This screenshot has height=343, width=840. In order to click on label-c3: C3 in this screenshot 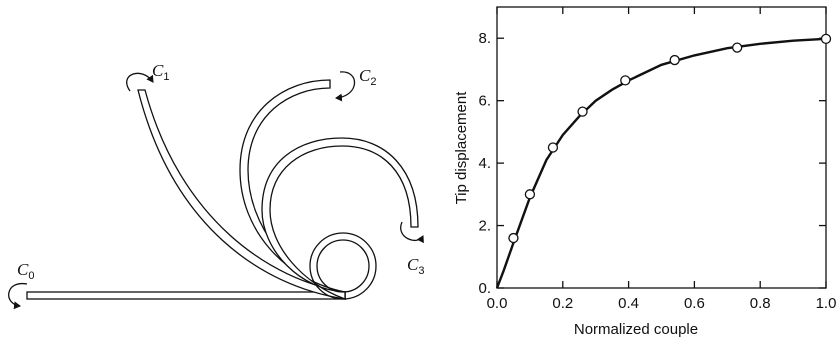, I will do `click(415, 266)`.